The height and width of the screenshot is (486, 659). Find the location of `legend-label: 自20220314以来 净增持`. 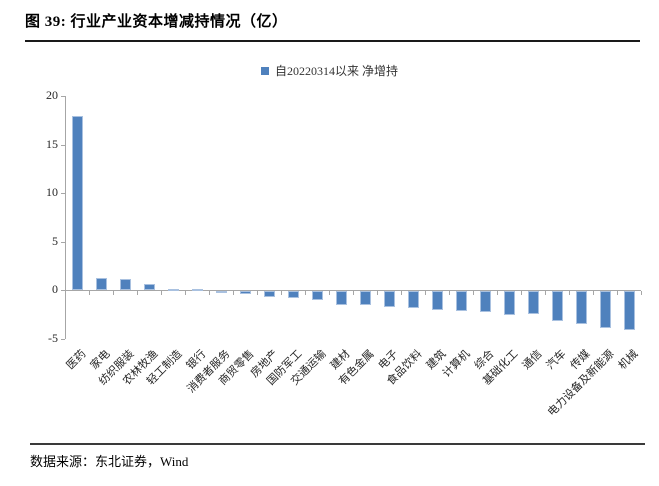

legend-label: 自20220314以来 净增持 is located at coordinates (336, 71).